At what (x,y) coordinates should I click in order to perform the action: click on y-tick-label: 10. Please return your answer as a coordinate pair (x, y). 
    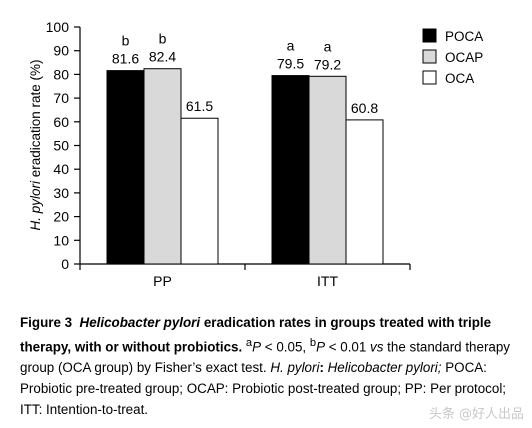
    Looking at the image, I should click on (61, 240).